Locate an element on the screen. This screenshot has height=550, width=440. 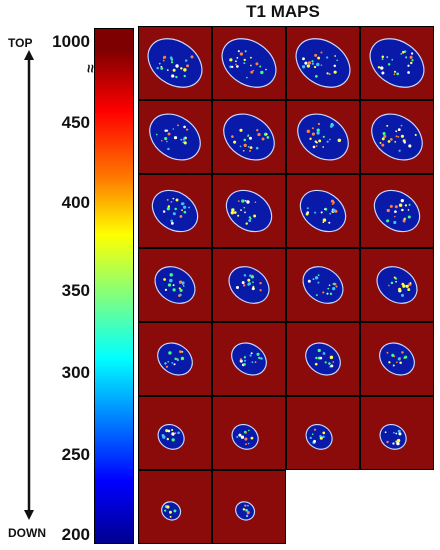
colorbar-tick: 300 is located at coordinates (75, 372).